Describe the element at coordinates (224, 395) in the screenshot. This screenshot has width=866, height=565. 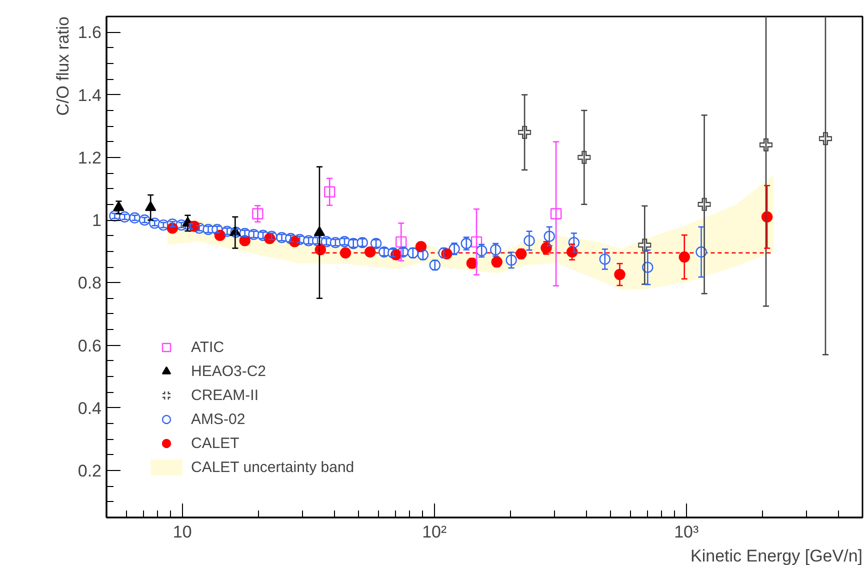
I see `legend-label: CREAM-II` at that location.